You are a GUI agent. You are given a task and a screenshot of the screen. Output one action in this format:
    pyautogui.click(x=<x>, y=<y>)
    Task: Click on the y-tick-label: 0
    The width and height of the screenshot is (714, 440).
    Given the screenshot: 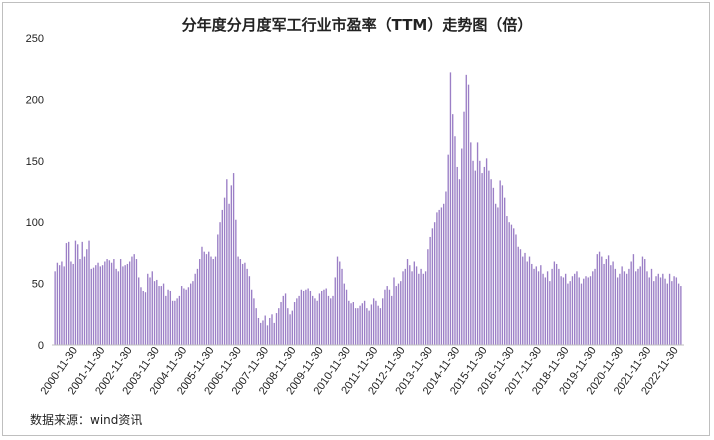 What is the action you would take?
    pyautogui.click(x=41, y=346)
    